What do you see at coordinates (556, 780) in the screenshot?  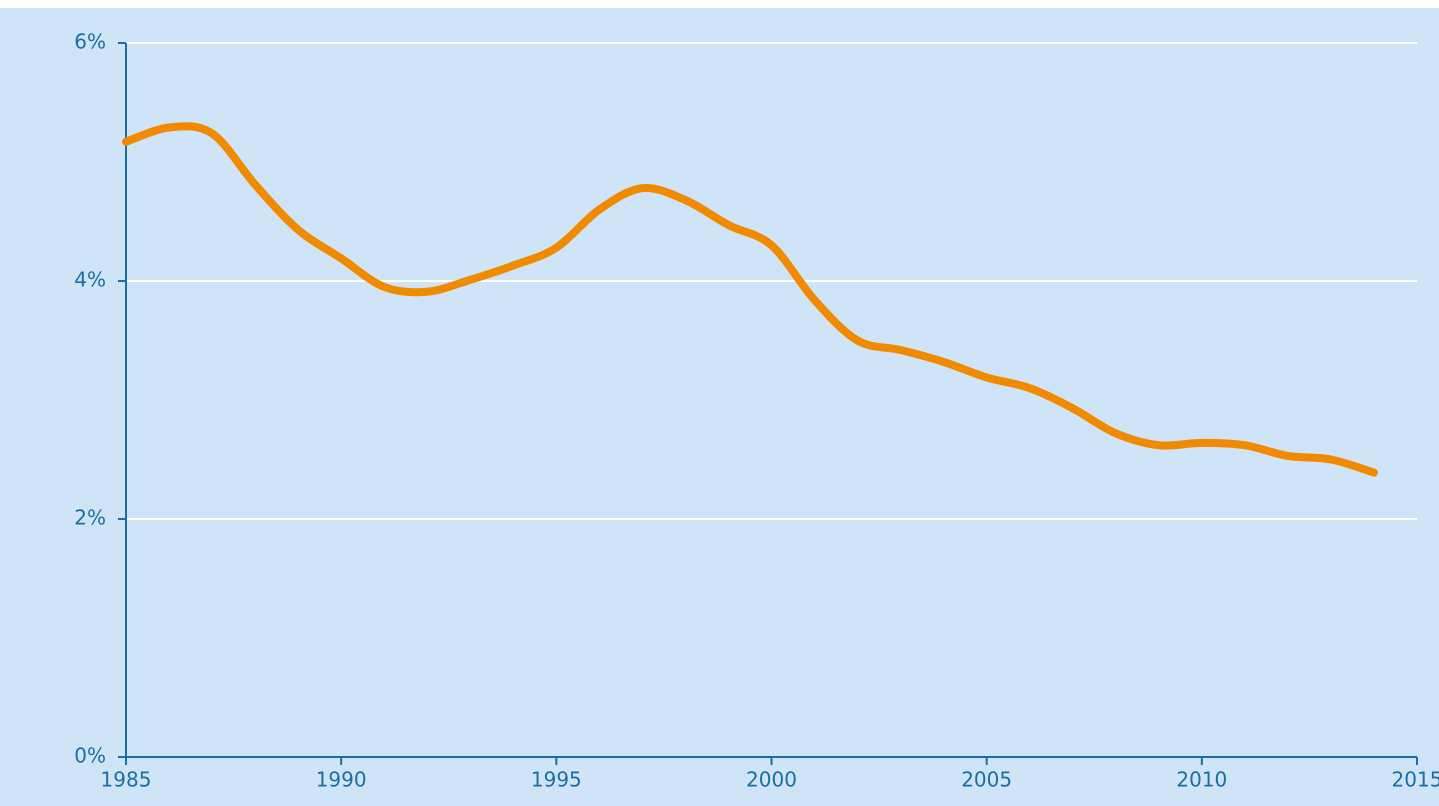 I see `x-tick-label: 1995` at bounding box center [556, 780].